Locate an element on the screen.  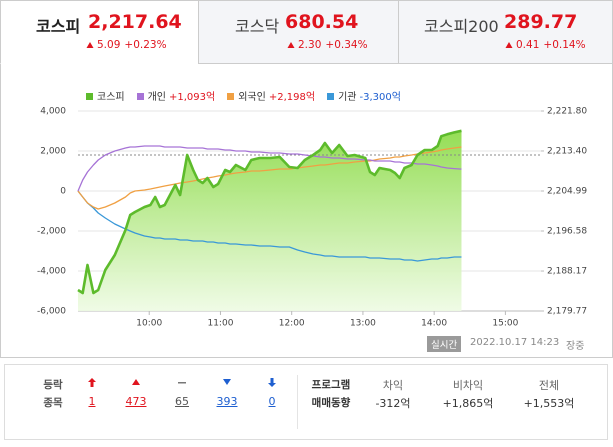
x-tick-label: 12:00 is located at coordinates (292, 324).